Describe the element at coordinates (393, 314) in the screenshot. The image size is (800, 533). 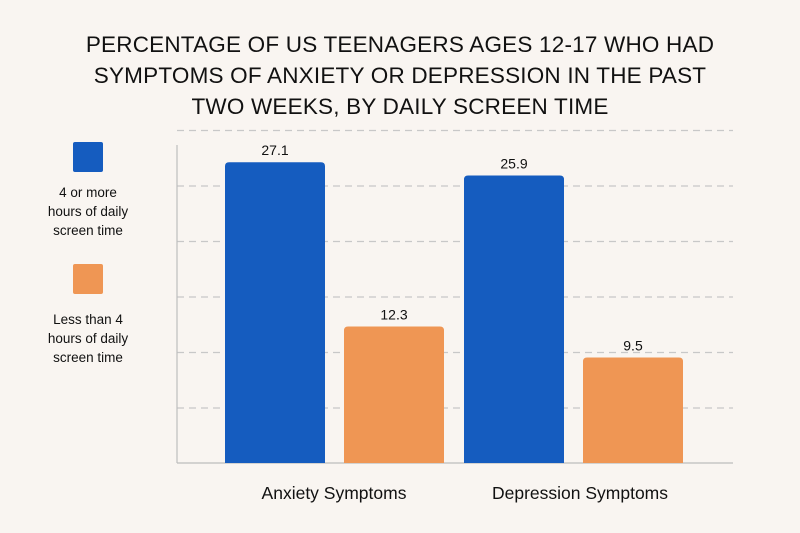
I see `data-label: 12.3` at that location.